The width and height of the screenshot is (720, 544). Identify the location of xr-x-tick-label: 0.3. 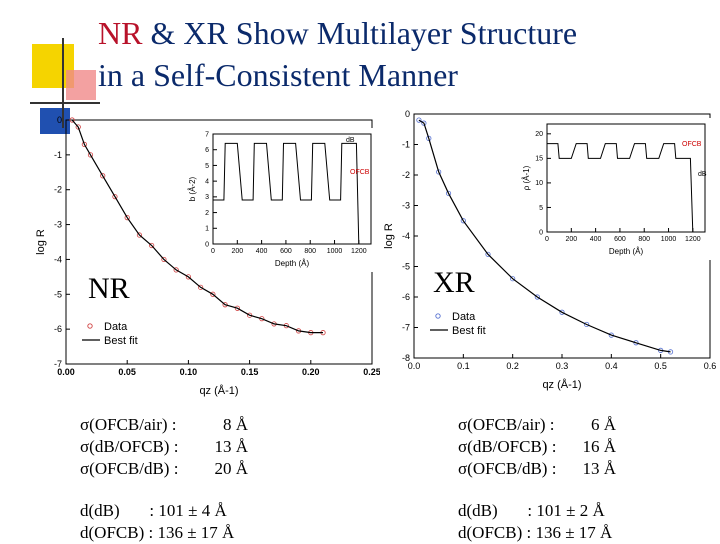
(562, 366).